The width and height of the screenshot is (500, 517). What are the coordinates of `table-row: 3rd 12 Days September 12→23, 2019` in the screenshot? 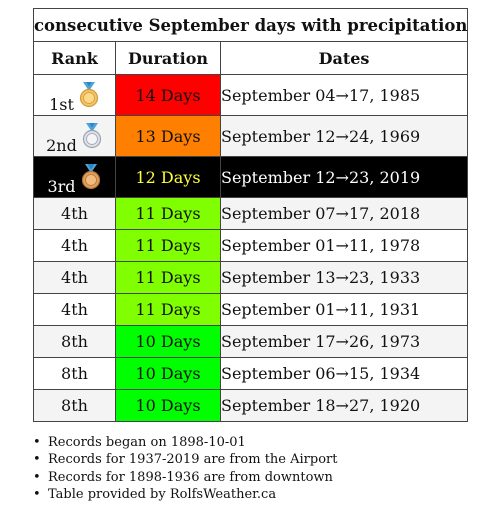 It's located at (250, 177).